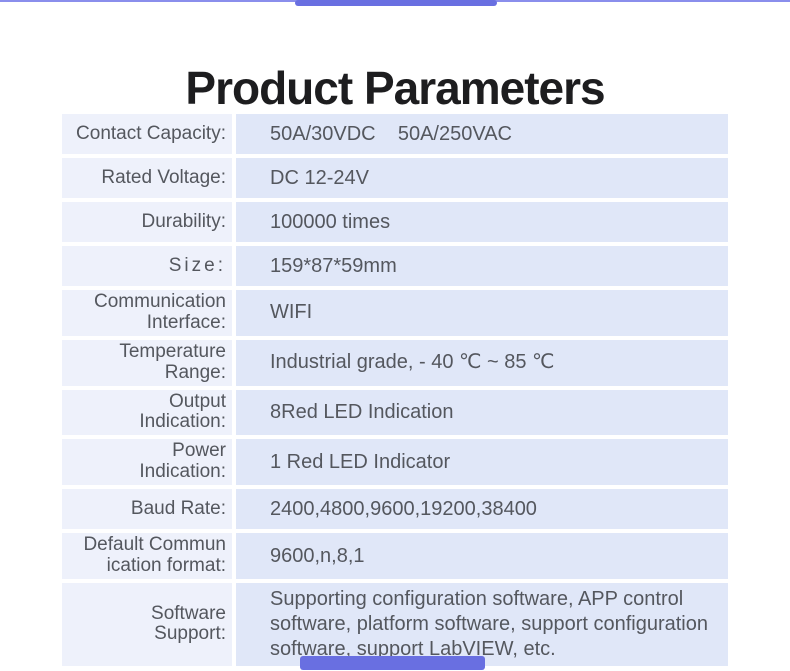  Describe the element at coordinates (147, 266) in the screenshot. I see `spec-label: Size:` at that location.